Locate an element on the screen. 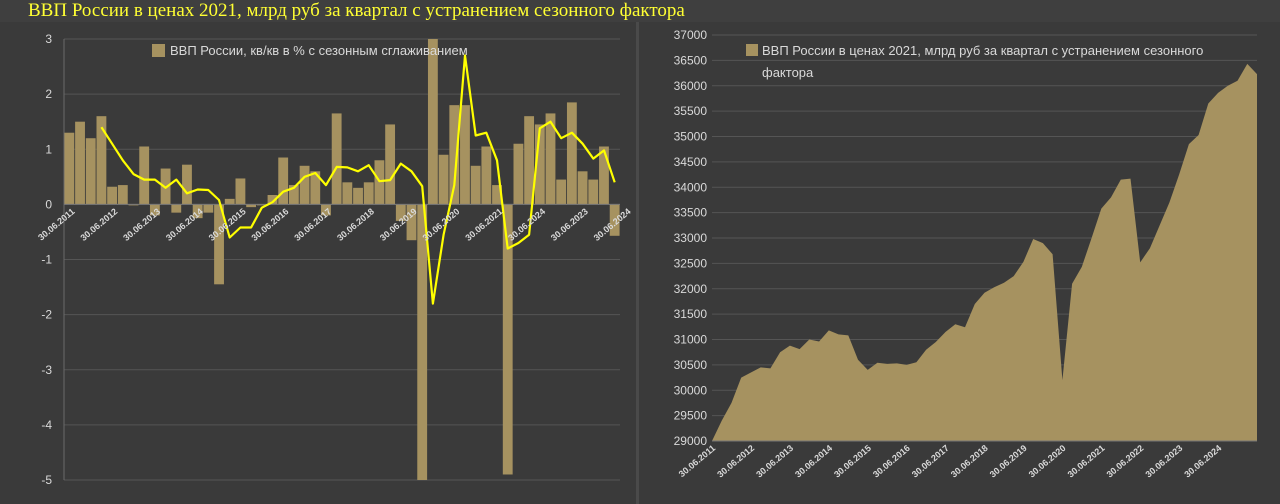 The image size is (1280, 504). x-tick-label: 30.06.2017 is located at coordinates (312, 224).